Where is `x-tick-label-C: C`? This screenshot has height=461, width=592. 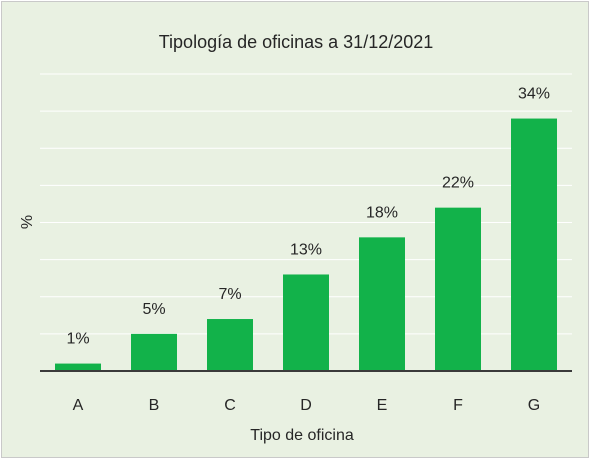 x-tick-label-C: C is located at coordinates (230, 405).